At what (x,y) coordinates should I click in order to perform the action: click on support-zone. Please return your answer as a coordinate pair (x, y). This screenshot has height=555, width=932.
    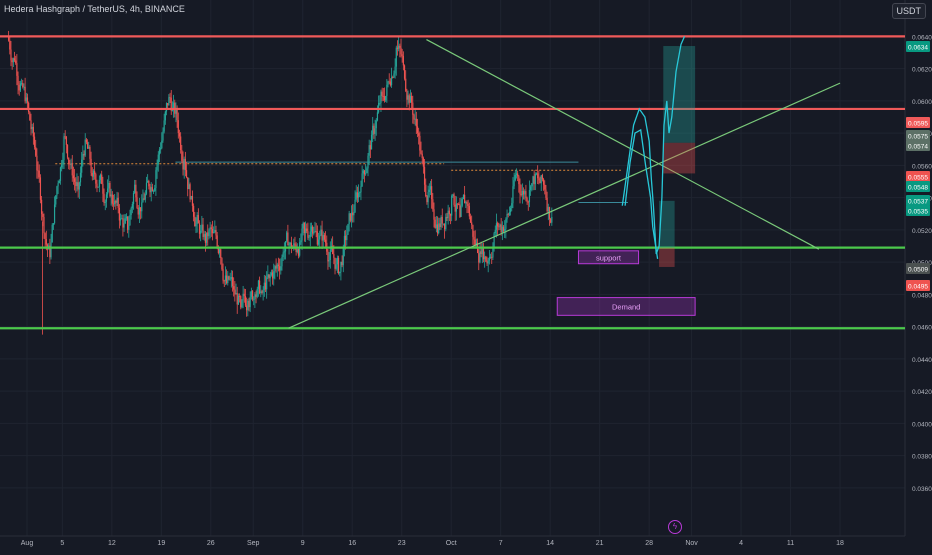
    Looking at the image, I should click on (608, 257).